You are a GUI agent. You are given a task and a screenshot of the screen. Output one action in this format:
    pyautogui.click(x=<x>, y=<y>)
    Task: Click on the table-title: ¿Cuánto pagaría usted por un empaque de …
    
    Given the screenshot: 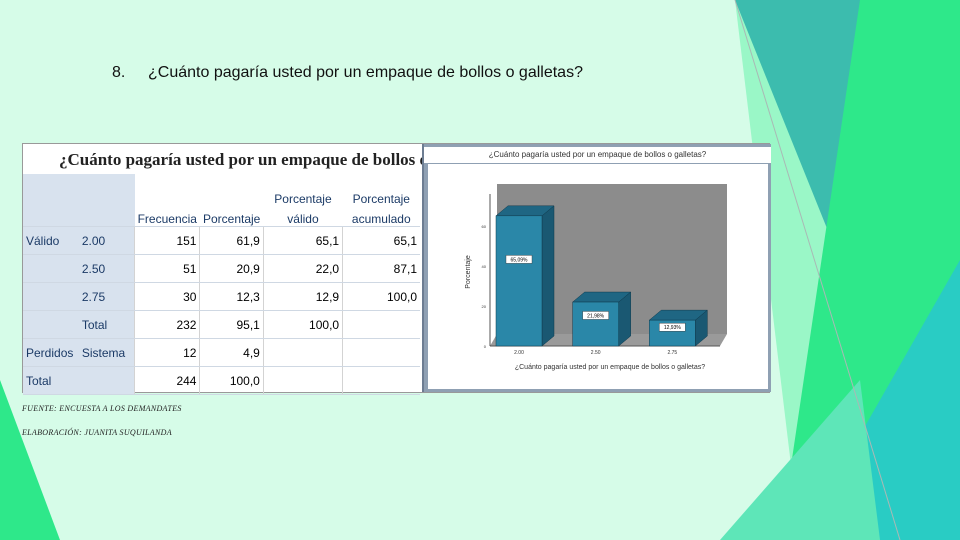 What is the action you would take?
    pyautogui.click(x=277, y=159)
    